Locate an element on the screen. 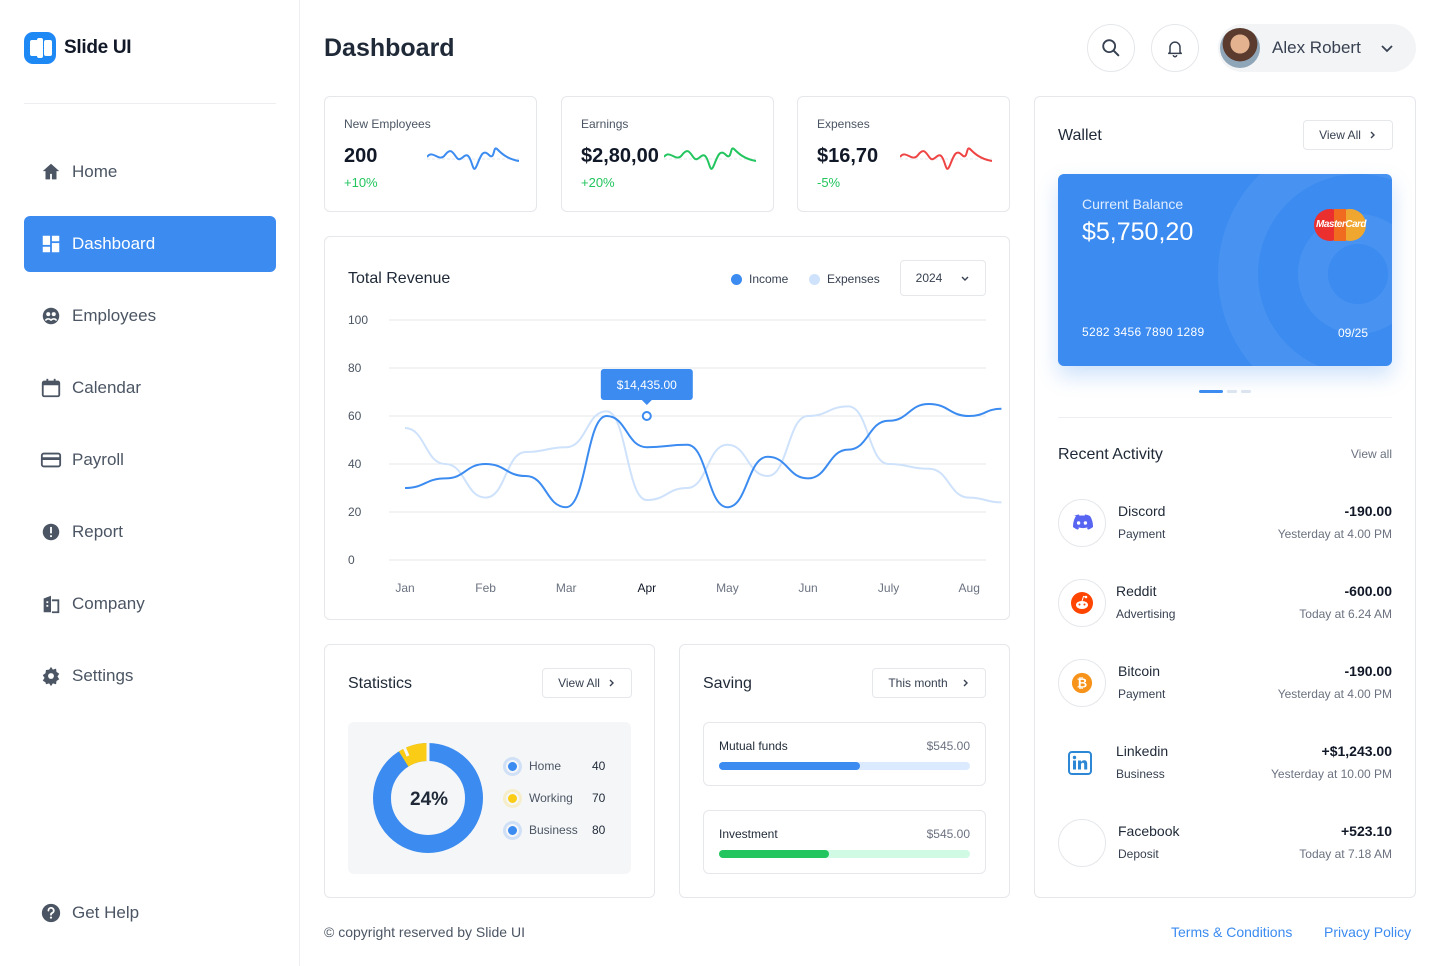 The image size is (1440, 966). bitcoin-icon: ₿ is located at coordinates (1082, 683).